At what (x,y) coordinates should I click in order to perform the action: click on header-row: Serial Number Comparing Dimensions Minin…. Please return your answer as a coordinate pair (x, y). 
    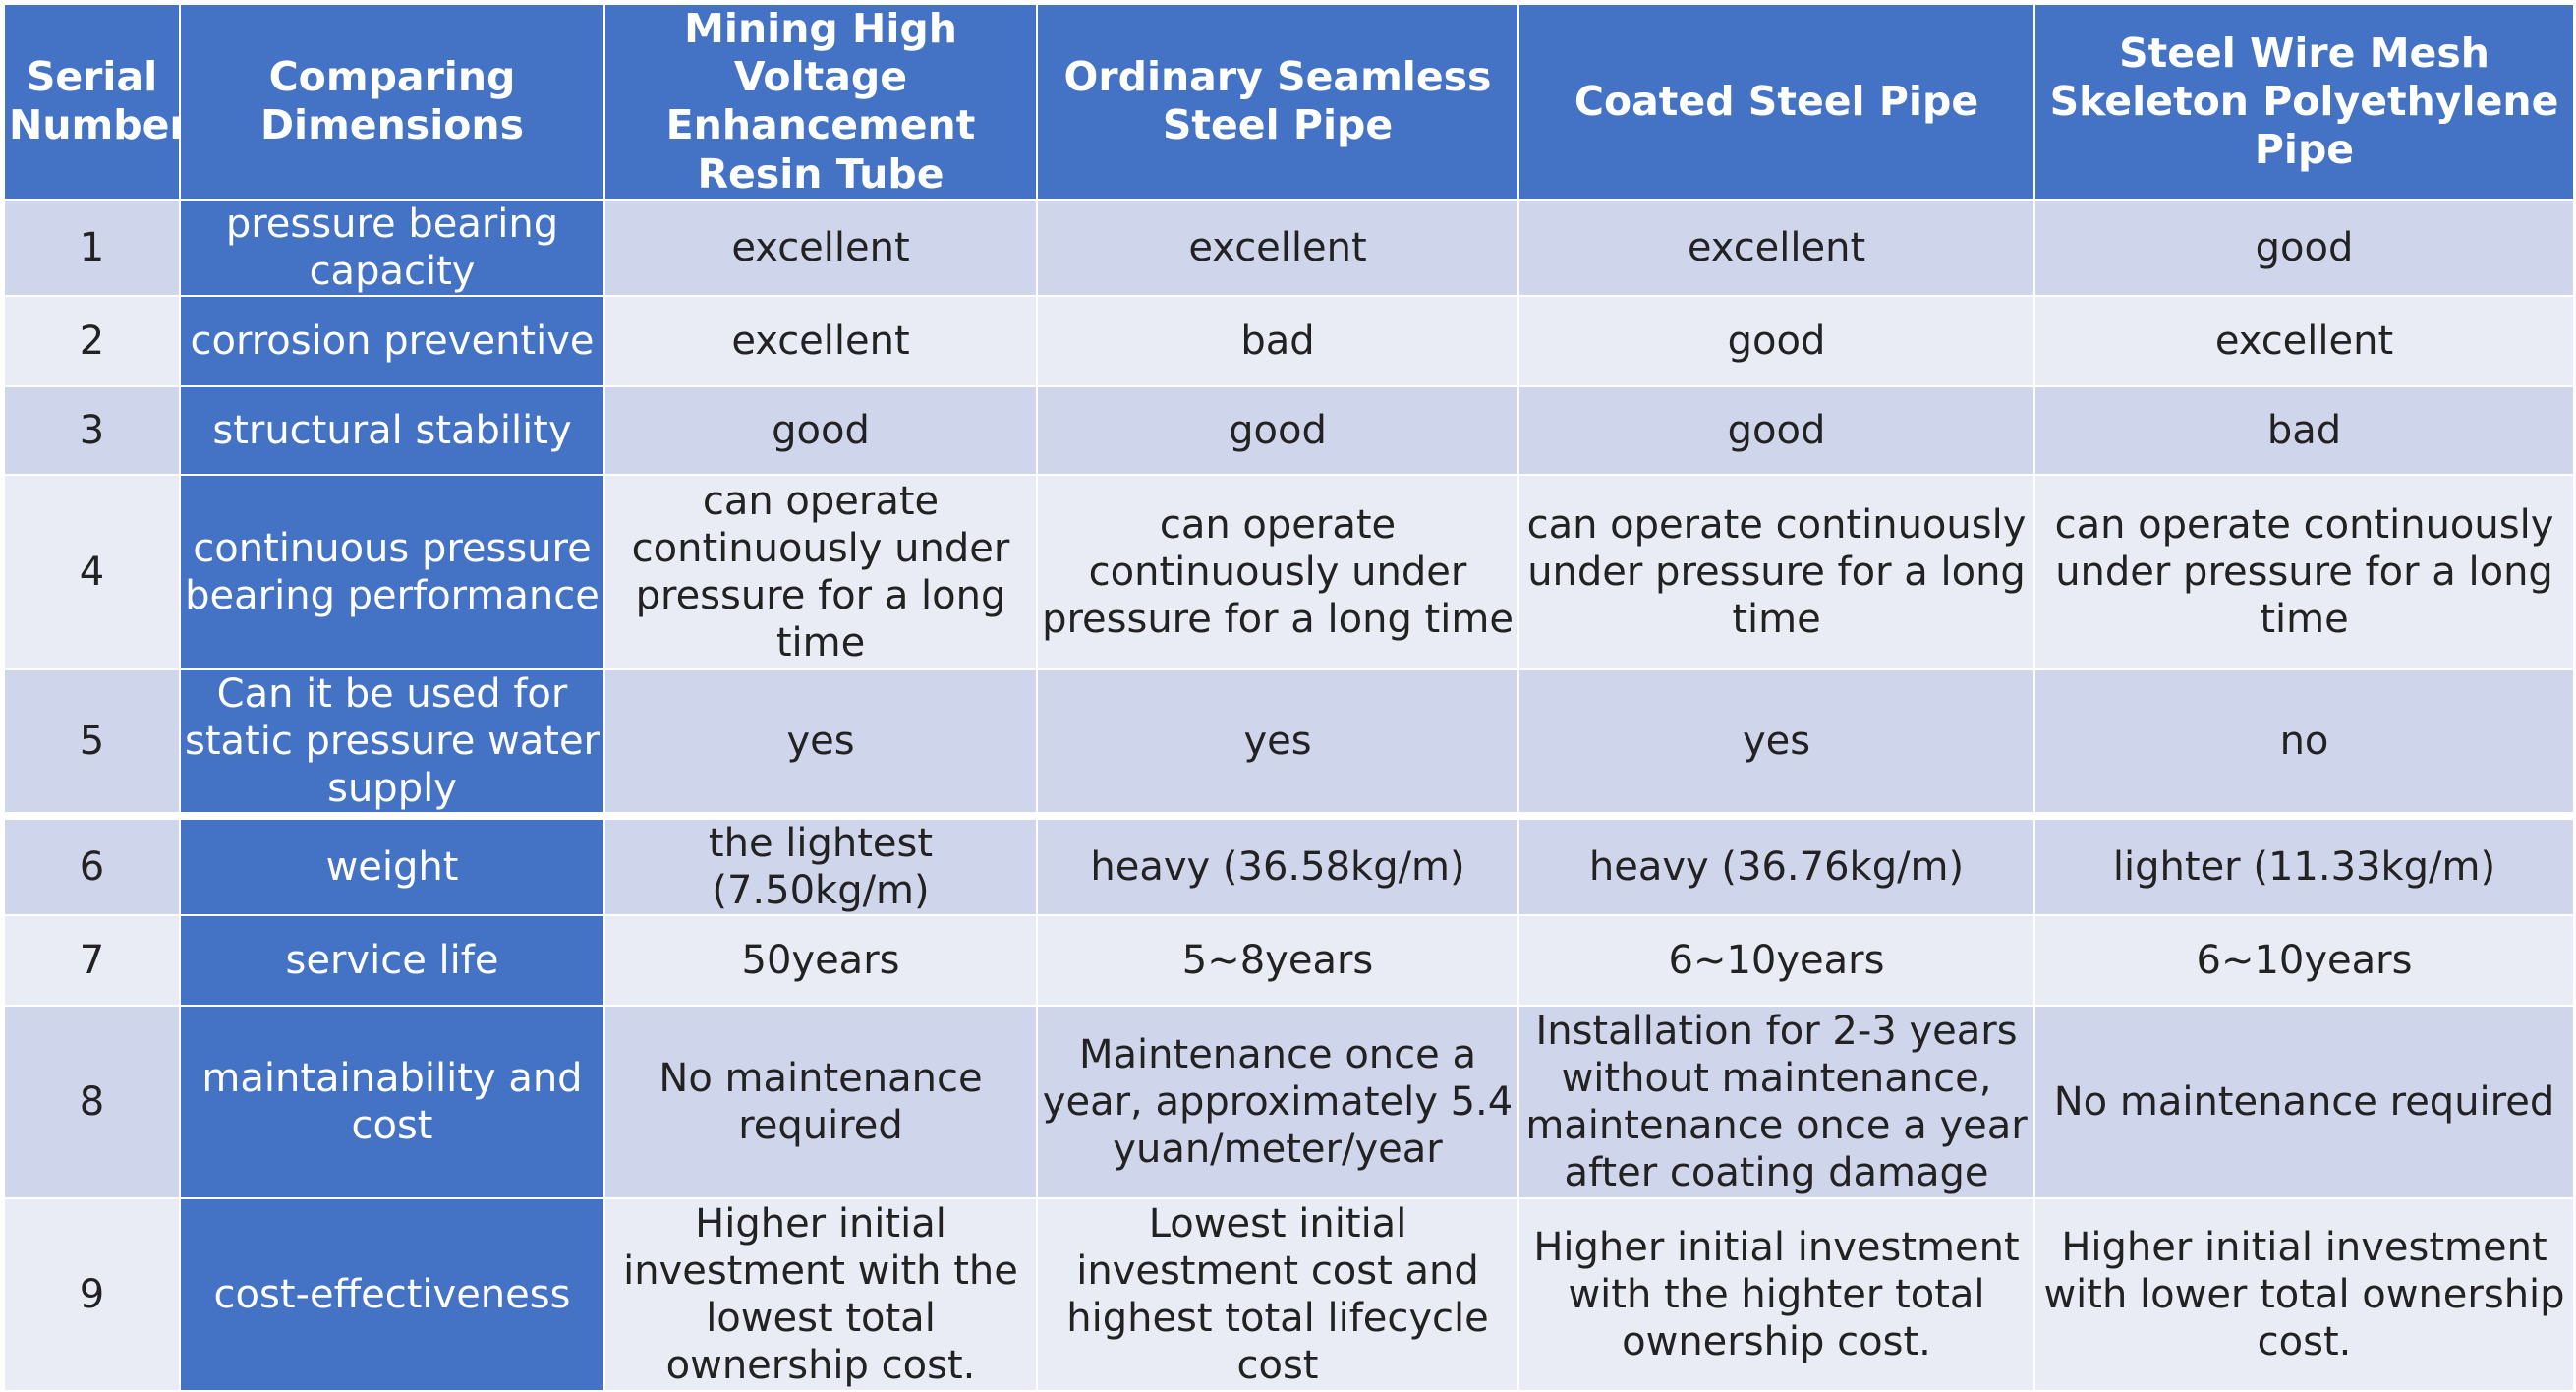
    Looking at the image, I should click on (1289, 102).